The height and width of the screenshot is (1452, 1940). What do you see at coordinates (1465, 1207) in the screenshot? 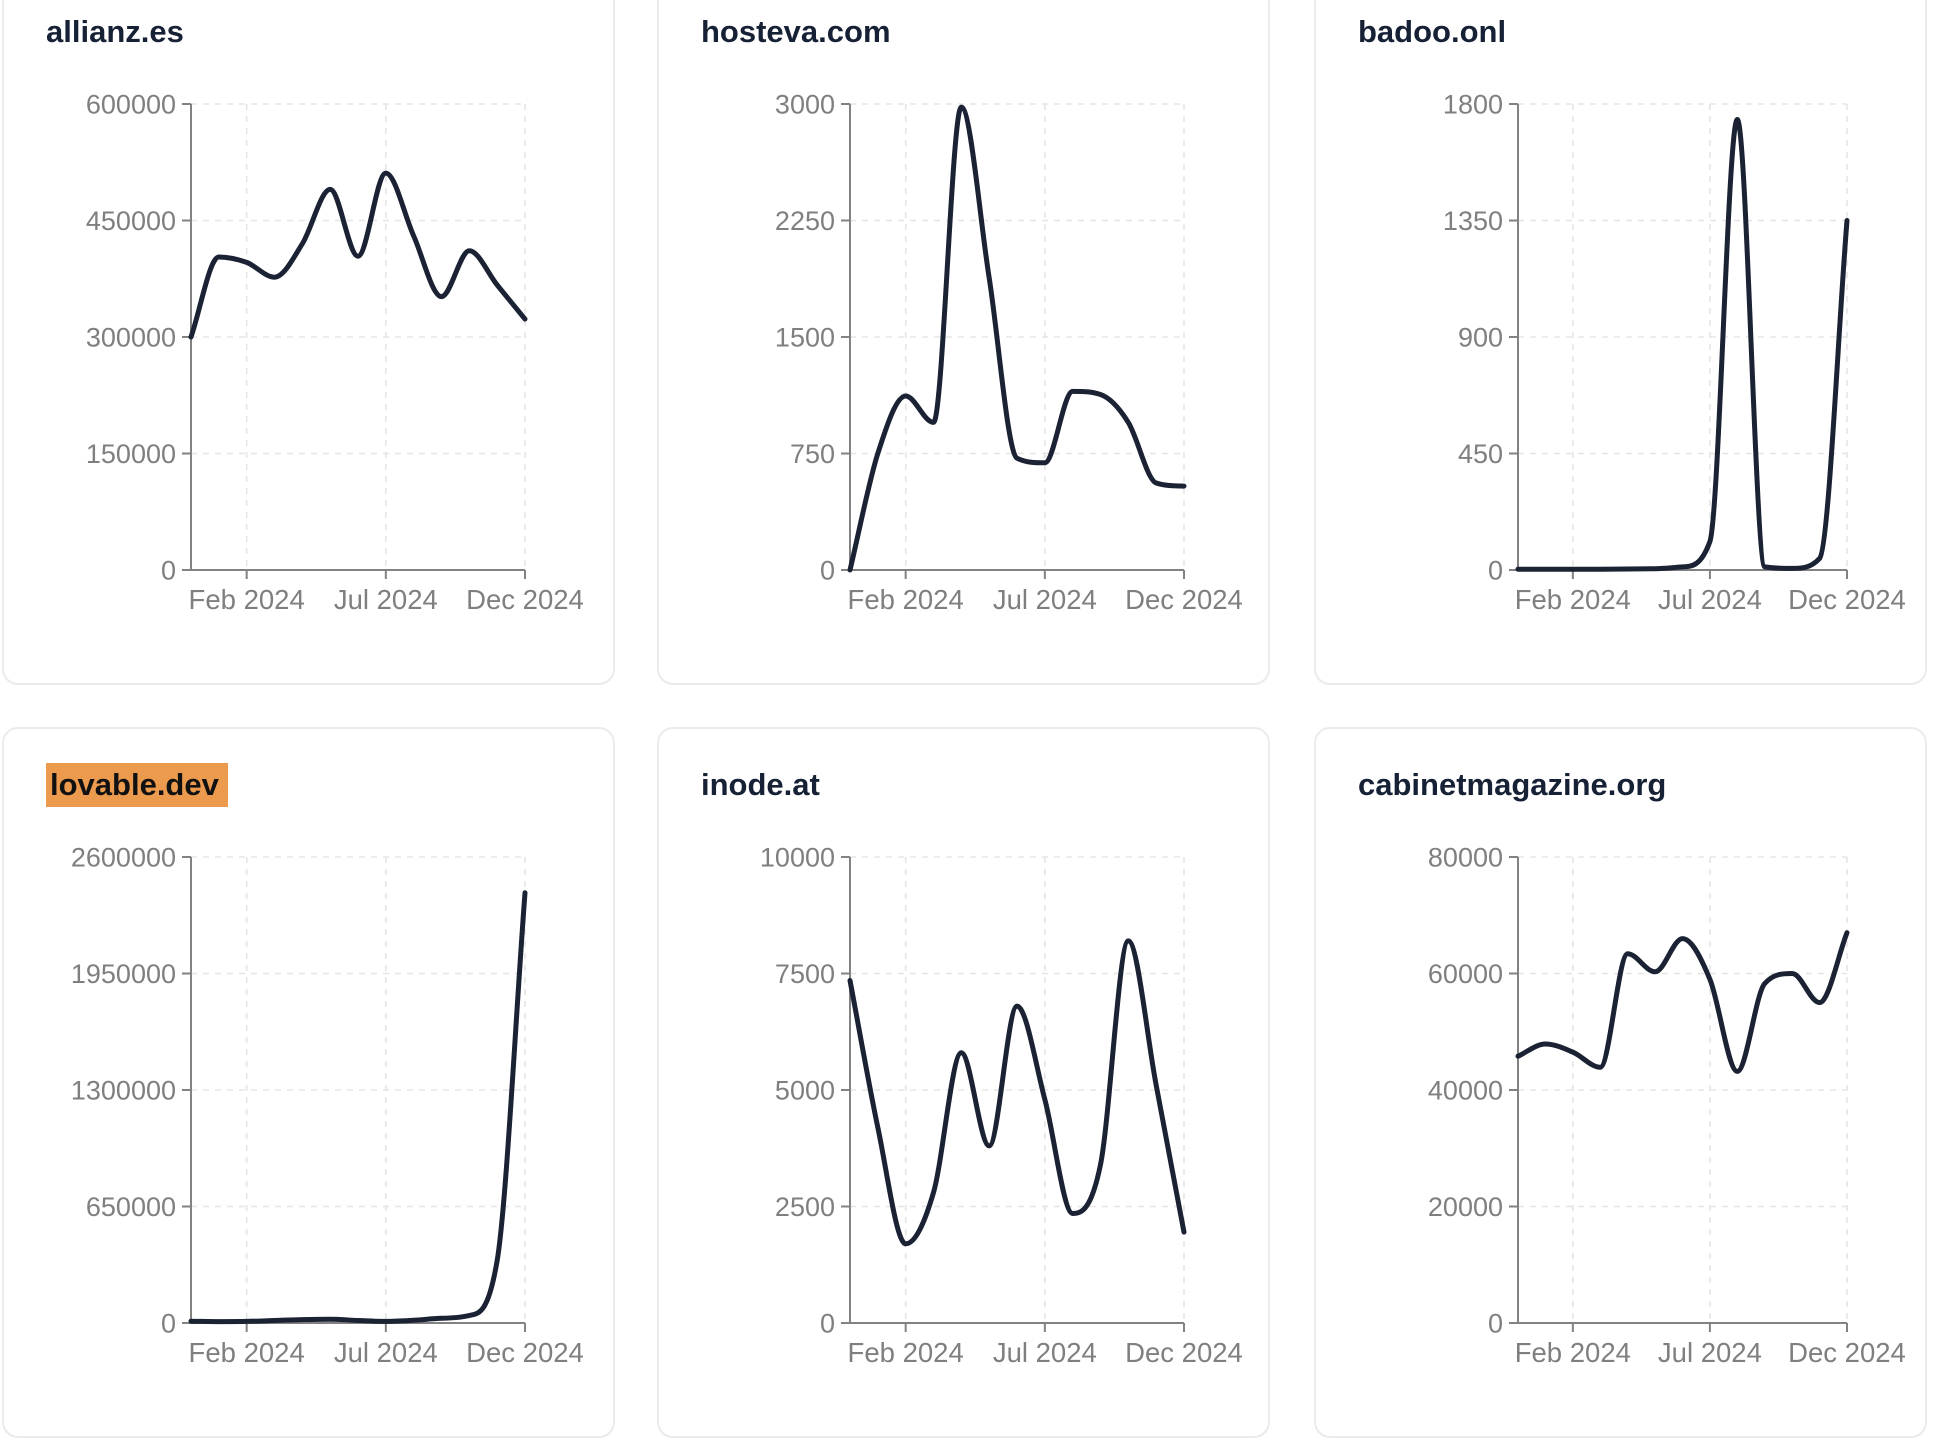
I see `y-axis-tick-label: 20000` at bounding box center [1465, 1207].